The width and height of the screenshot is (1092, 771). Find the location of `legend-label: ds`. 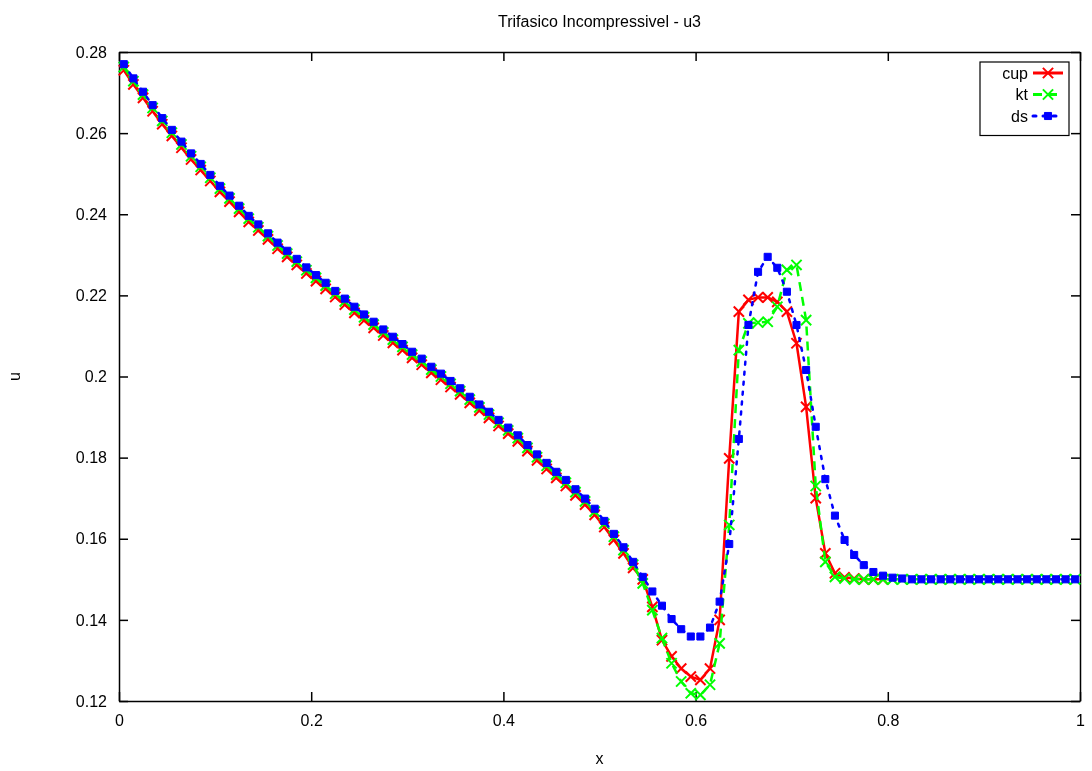

legend-label: ds is located at coordinates (1019, 116).